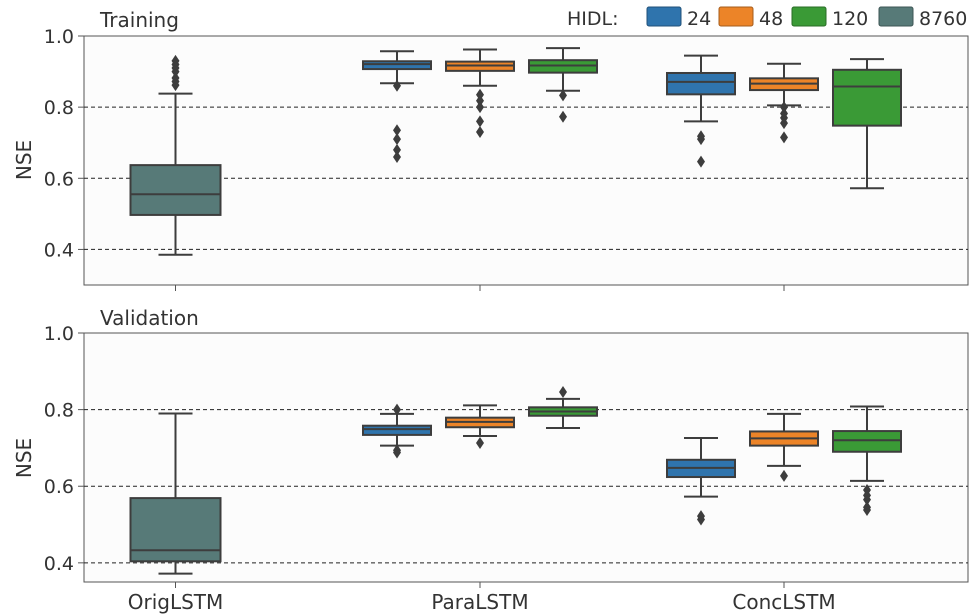 Image resolution: width=976 pixels, height=615 pixels. I want to click on training-y-axis-label: NSE, so click(24, 160).